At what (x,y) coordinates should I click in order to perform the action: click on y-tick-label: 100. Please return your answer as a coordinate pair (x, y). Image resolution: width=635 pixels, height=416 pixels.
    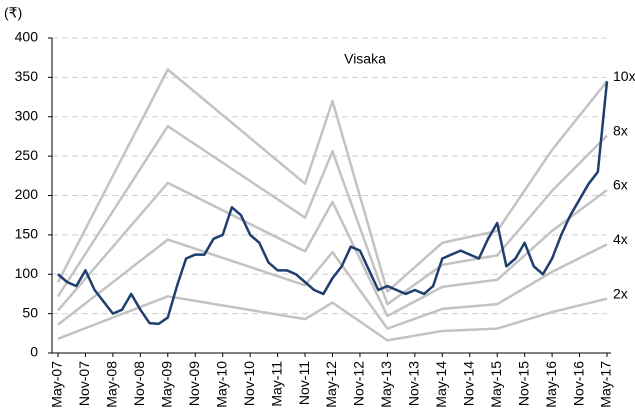
    Looking at the image, I should click on (27, 273).